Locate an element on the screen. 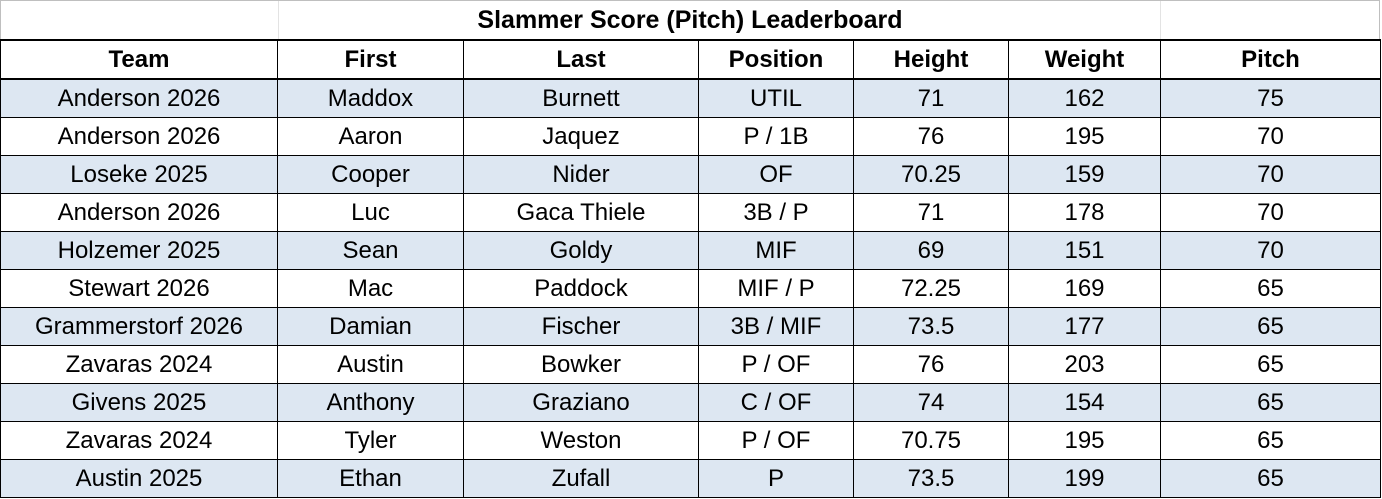 The image size is (1382, 499). cell-first: Damian is located at coordinates (370, 326).